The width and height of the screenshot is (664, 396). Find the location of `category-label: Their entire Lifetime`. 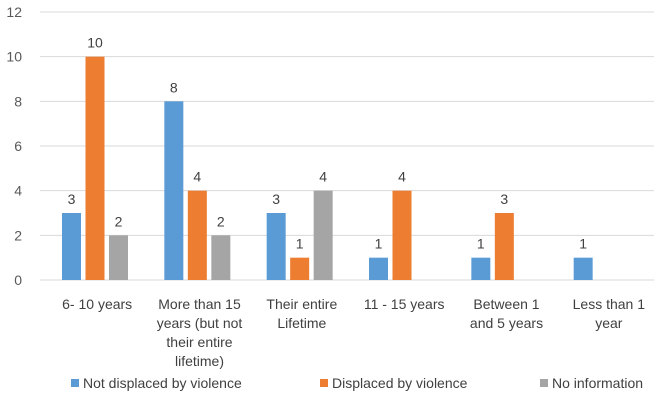

category-label: Their entire Lifetime is located at coordinates (301, 313).